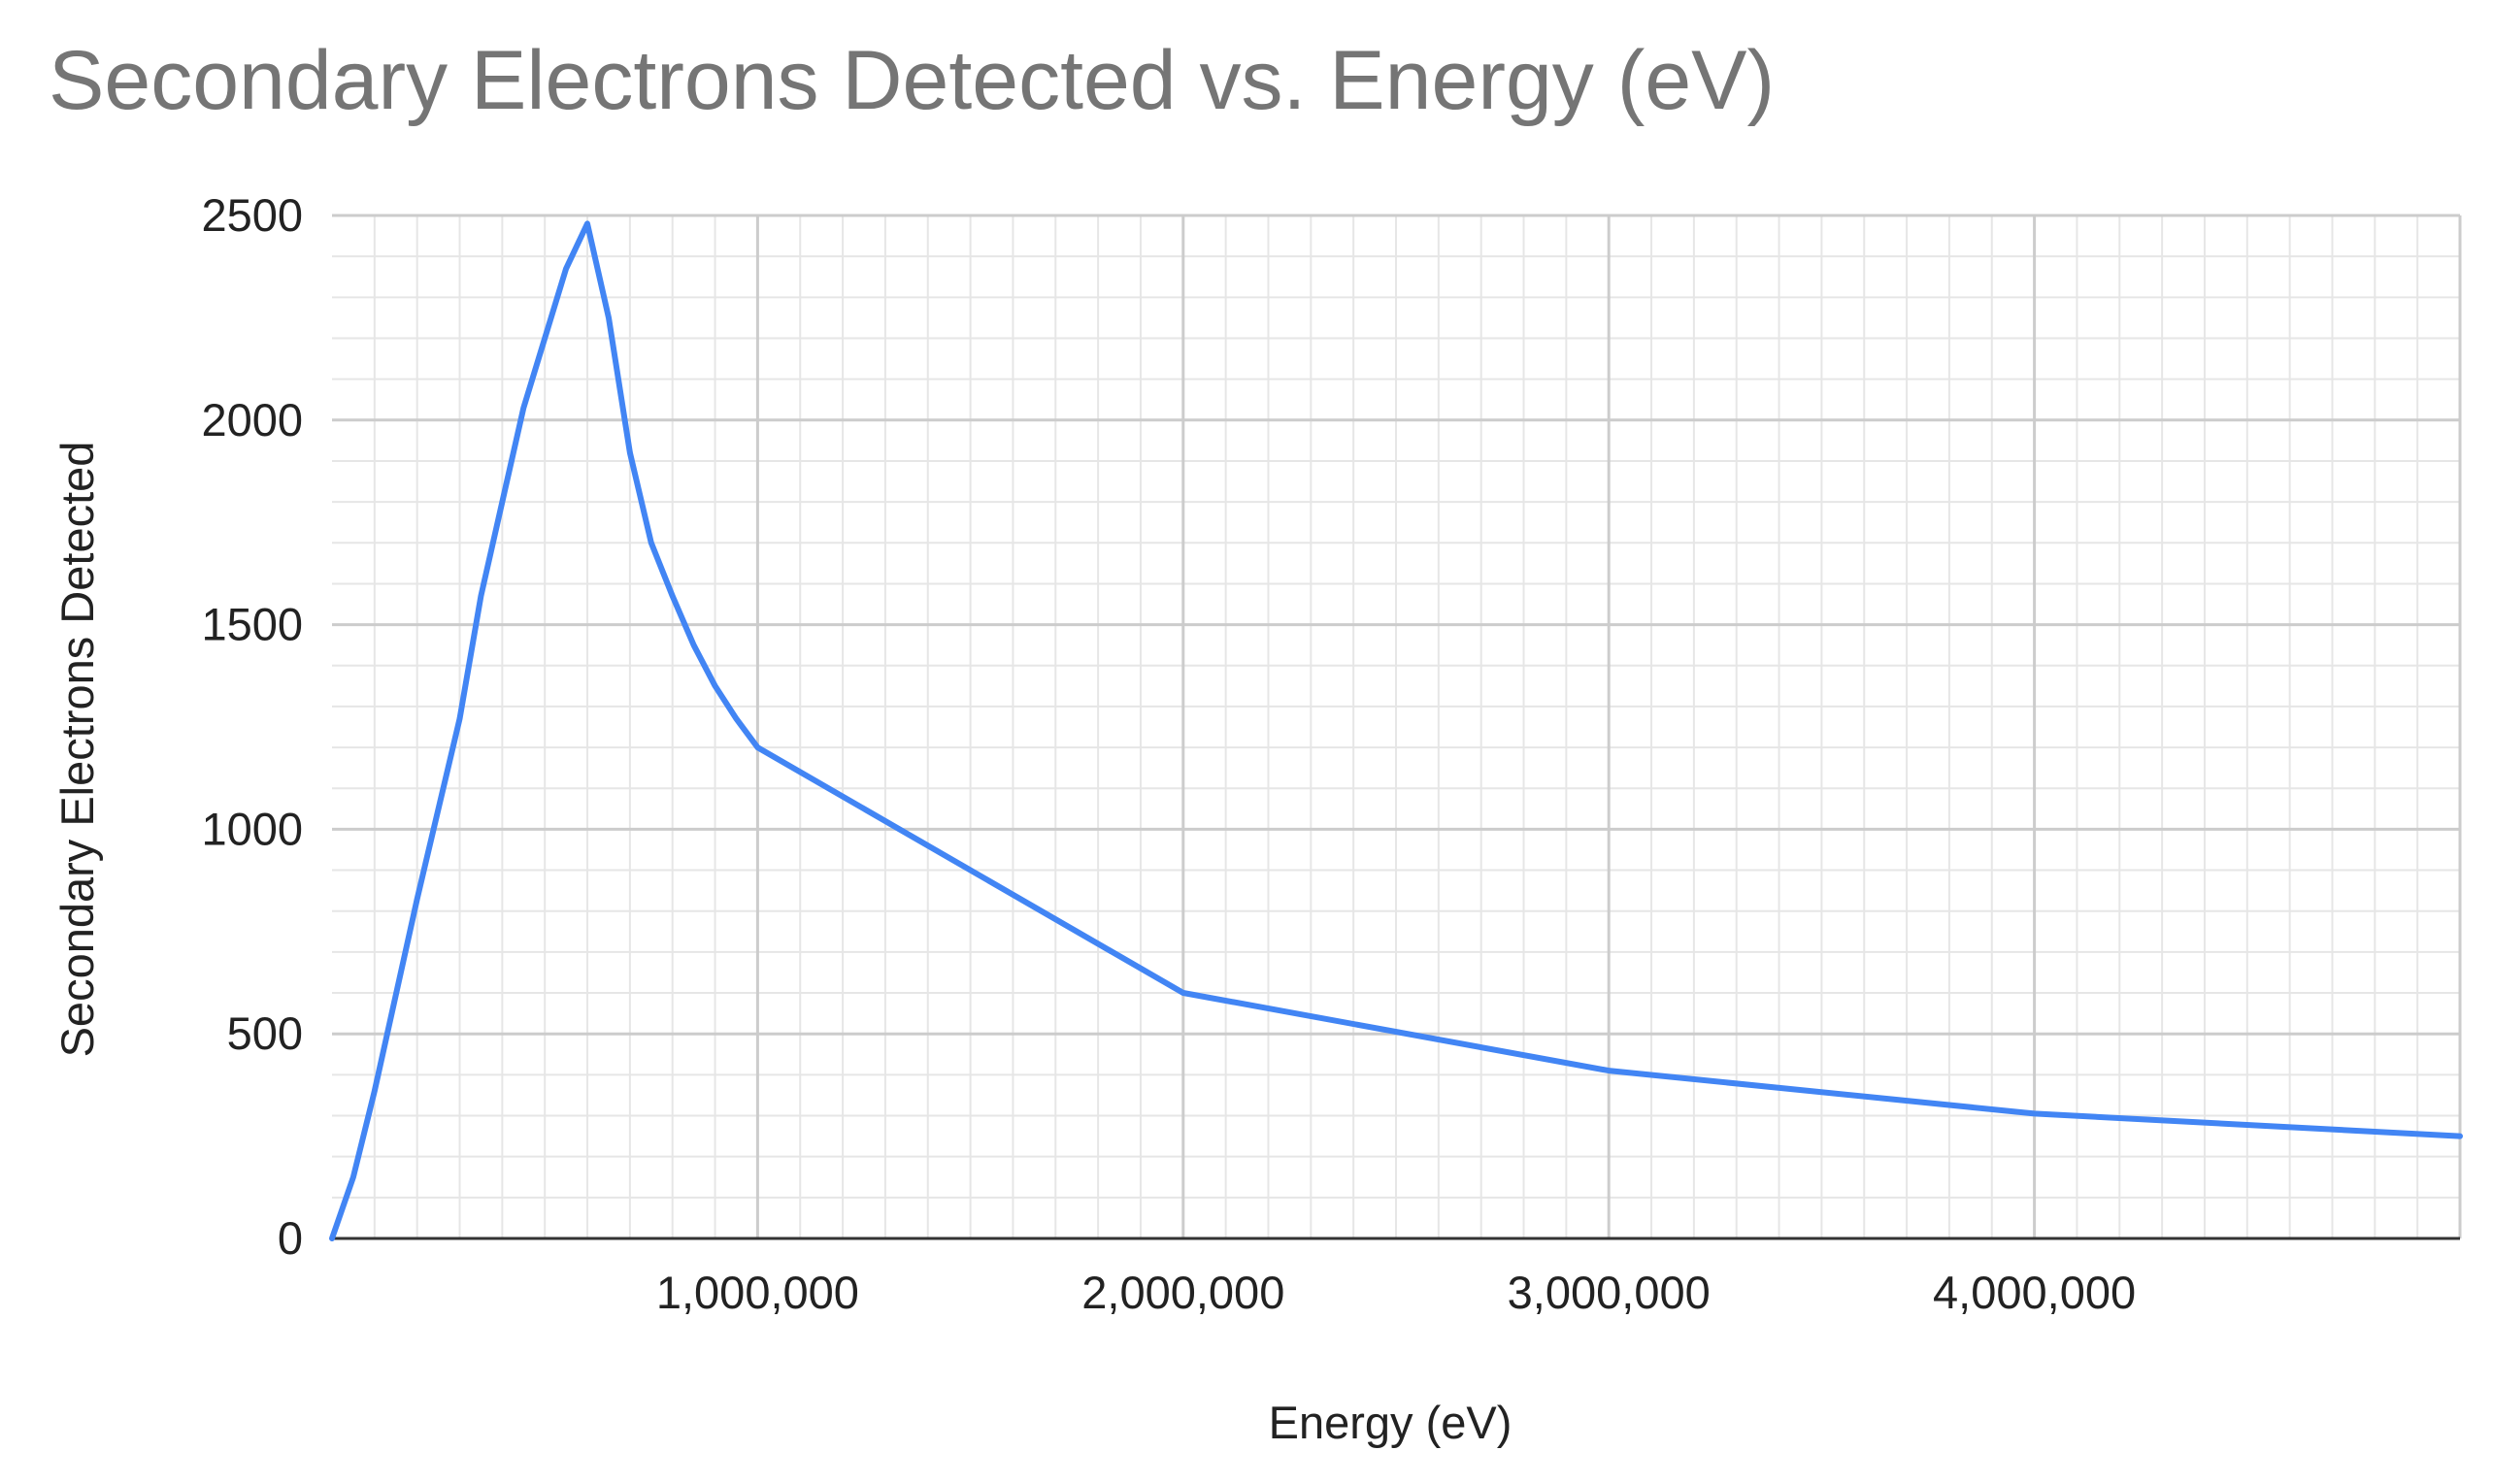  What do you see at coordinates (252, 624) in the screenshot?
I see `y-tick-label: 1500` at bounding box center [252, 624].